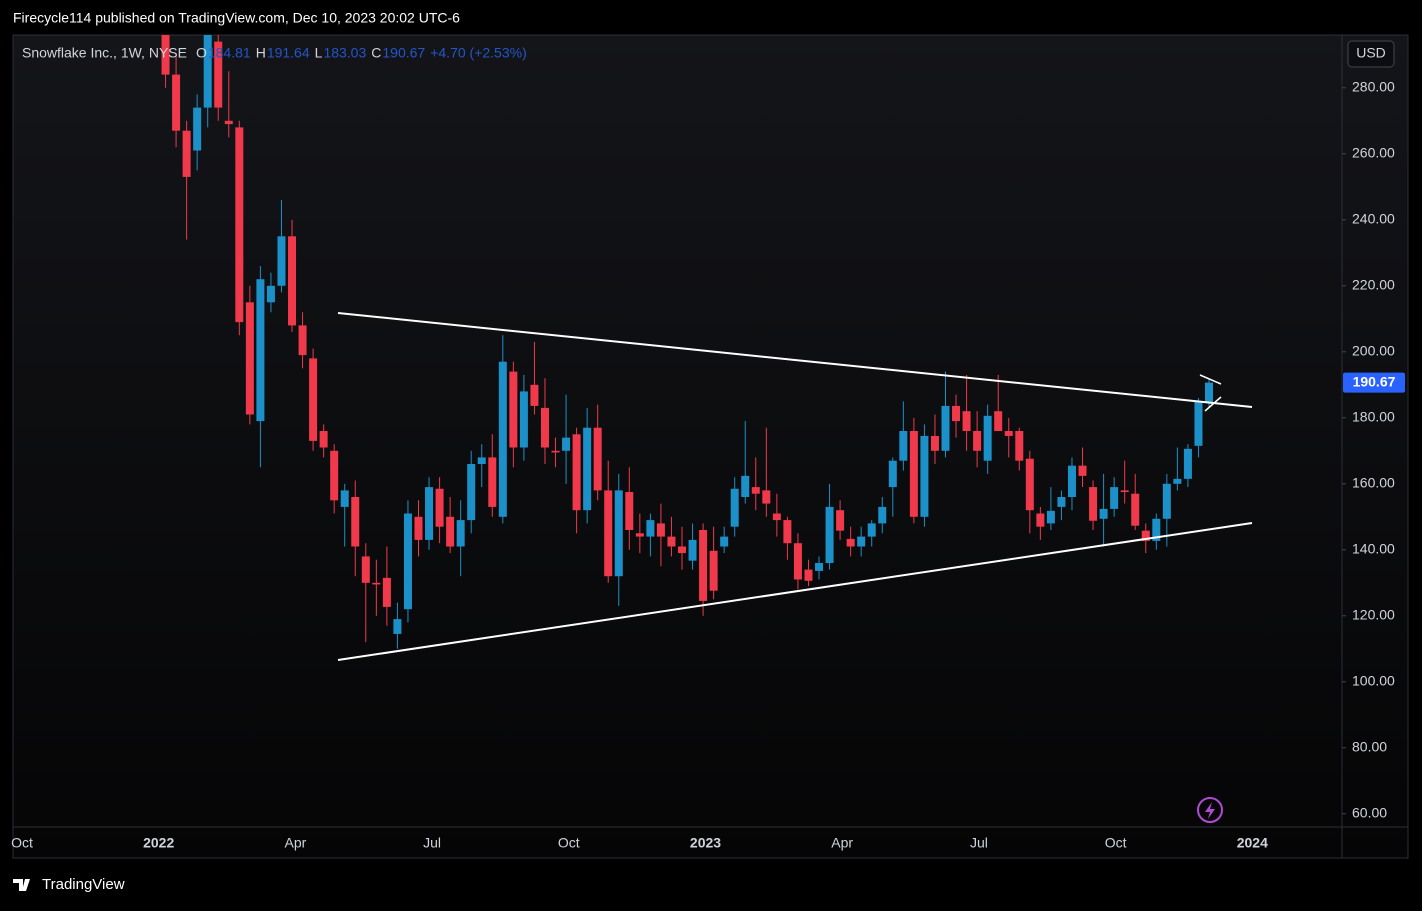 This screenshot has height=911, width=1422. What do you see at coordinates (795, 591) in the screenshot?
I see `trendline-lower` at bounding box center [795, 591].